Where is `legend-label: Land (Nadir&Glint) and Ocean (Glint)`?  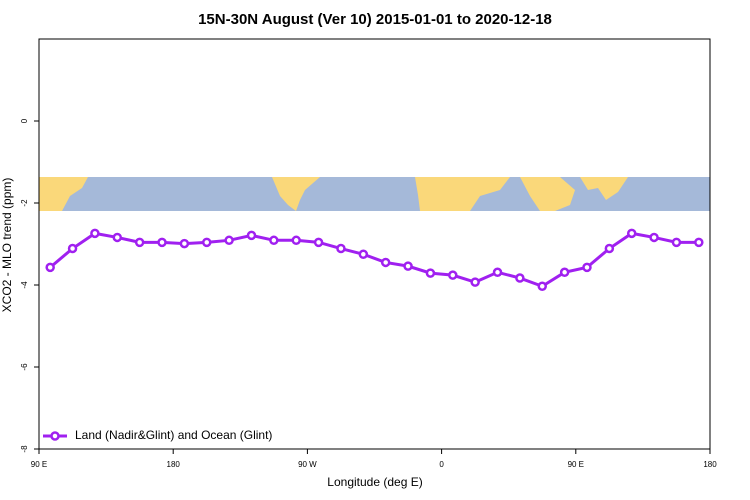
legend-label: Land (Nadir&Glint) and Ocean (Glint) is located at coordinates (173, 435).